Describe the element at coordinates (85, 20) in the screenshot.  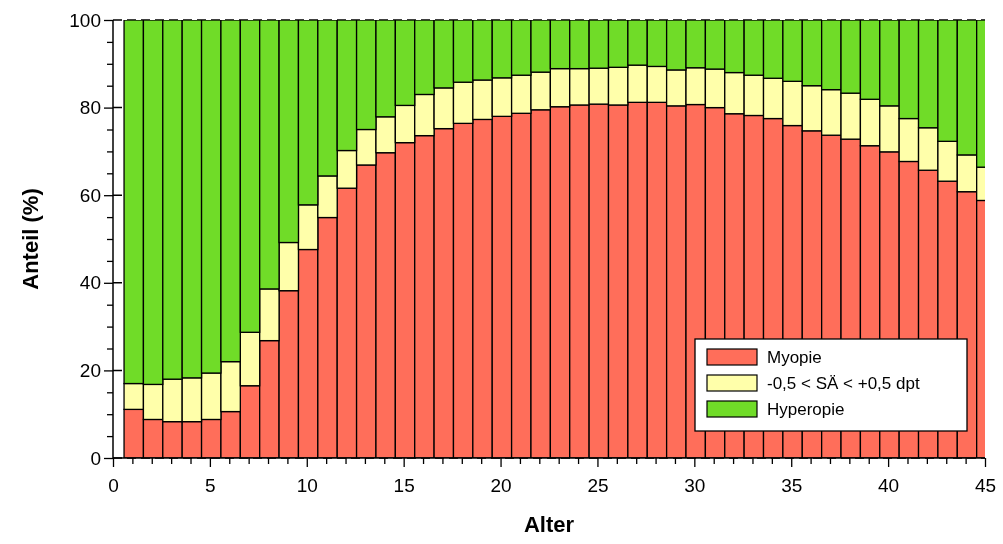
I see `y-tick-label: 100` at that location.